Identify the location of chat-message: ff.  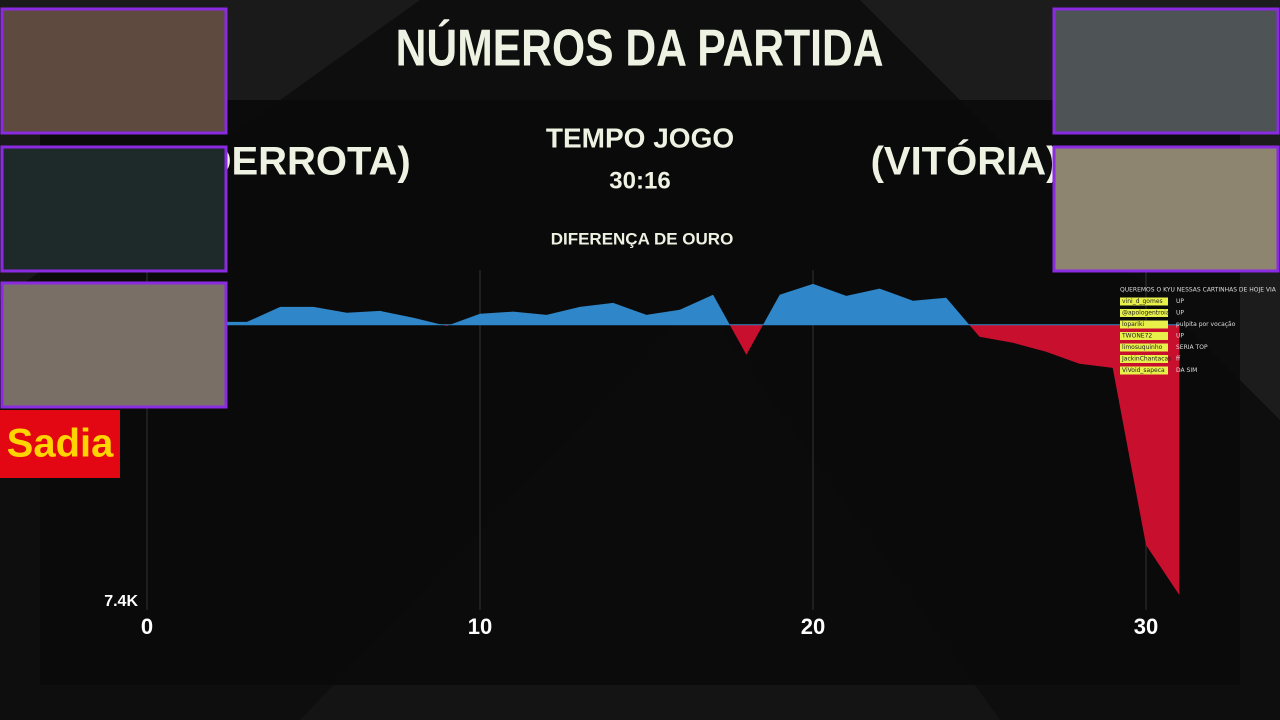
(1178, 359).